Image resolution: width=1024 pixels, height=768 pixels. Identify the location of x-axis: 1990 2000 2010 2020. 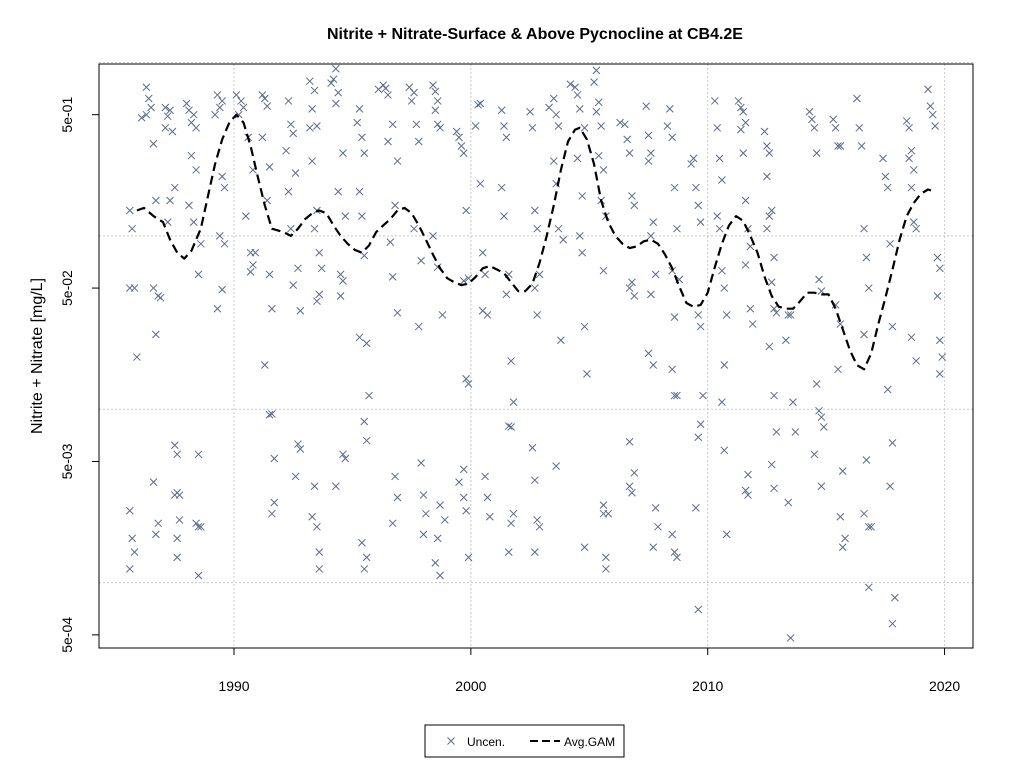
(589, 671).